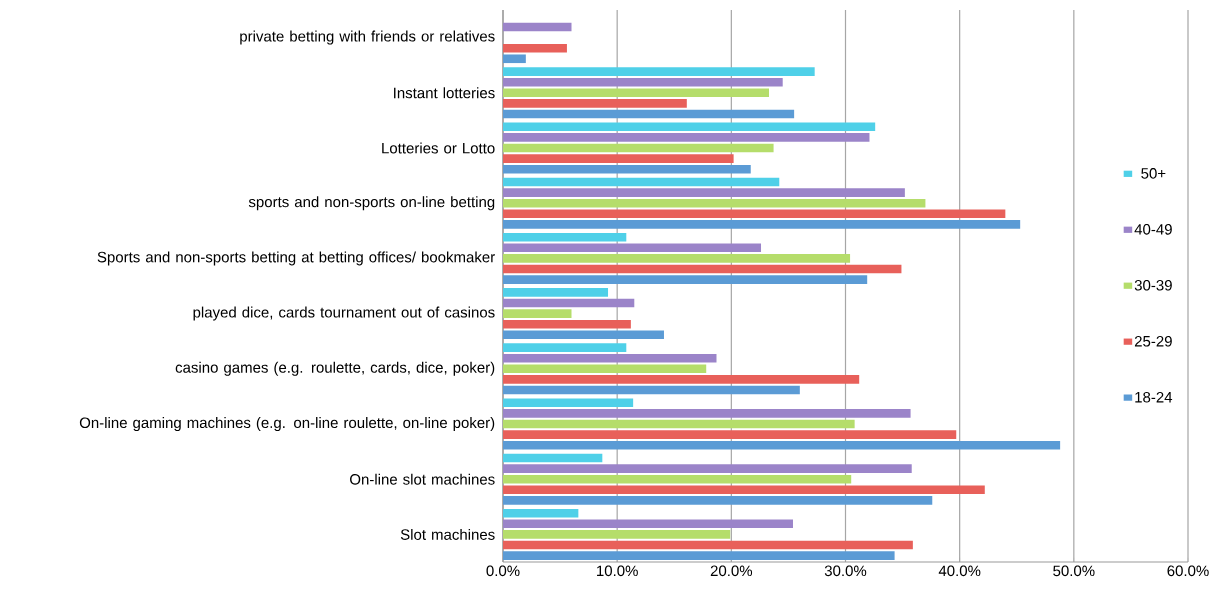  What do you see at coordinates (287, 424) in the screenshot?
I see `y-tick-label: On-line gaming machines (e.g. on-line roulette, on-line poker)` at bounding box center [287, 424].